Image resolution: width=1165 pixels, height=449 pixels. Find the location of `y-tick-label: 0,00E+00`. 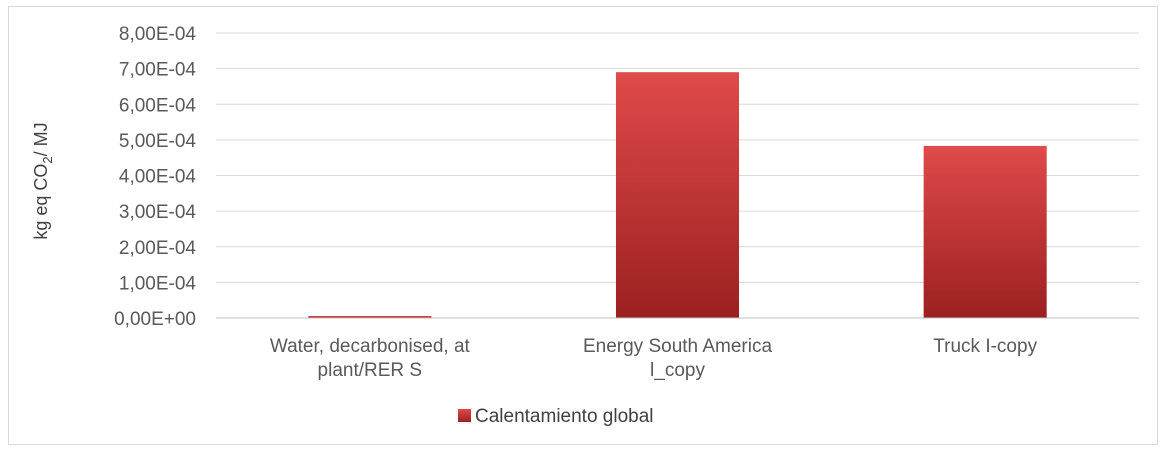

y-tick-label: 0,00E+00 is located at coordinates (155, 319).